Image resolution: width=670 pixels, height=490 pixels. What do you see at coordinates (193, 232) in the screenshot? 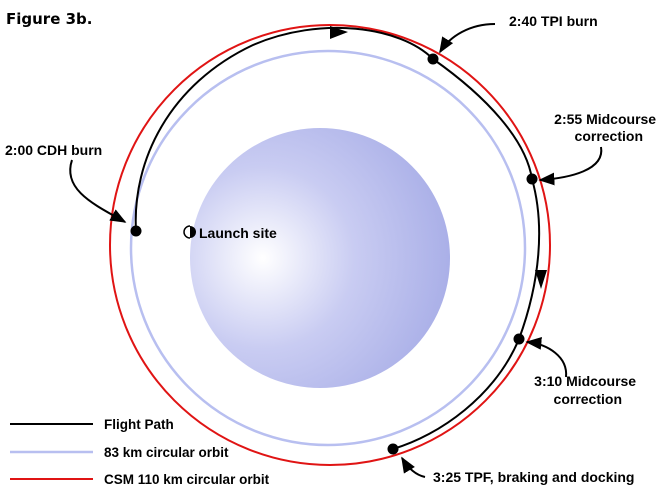
I see `launch-site-marker` at bounding box center [193, 232].